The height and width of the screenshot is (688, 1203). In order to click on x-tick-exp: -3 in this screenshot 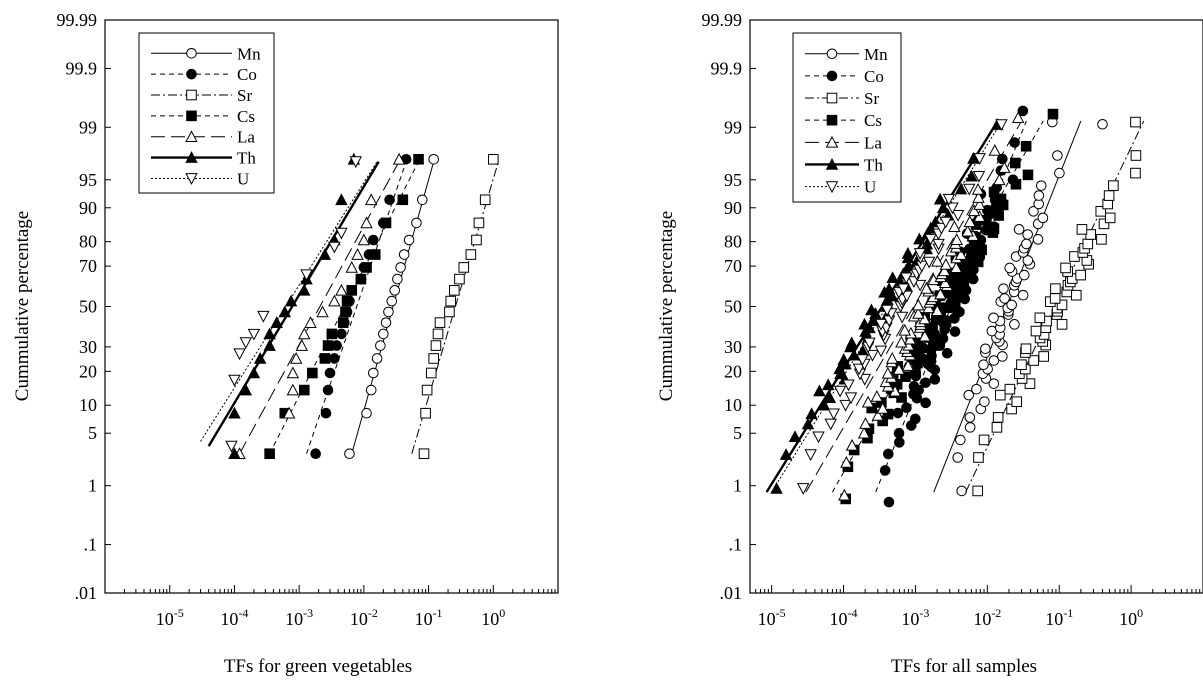, I will do `click(308, 613)`.